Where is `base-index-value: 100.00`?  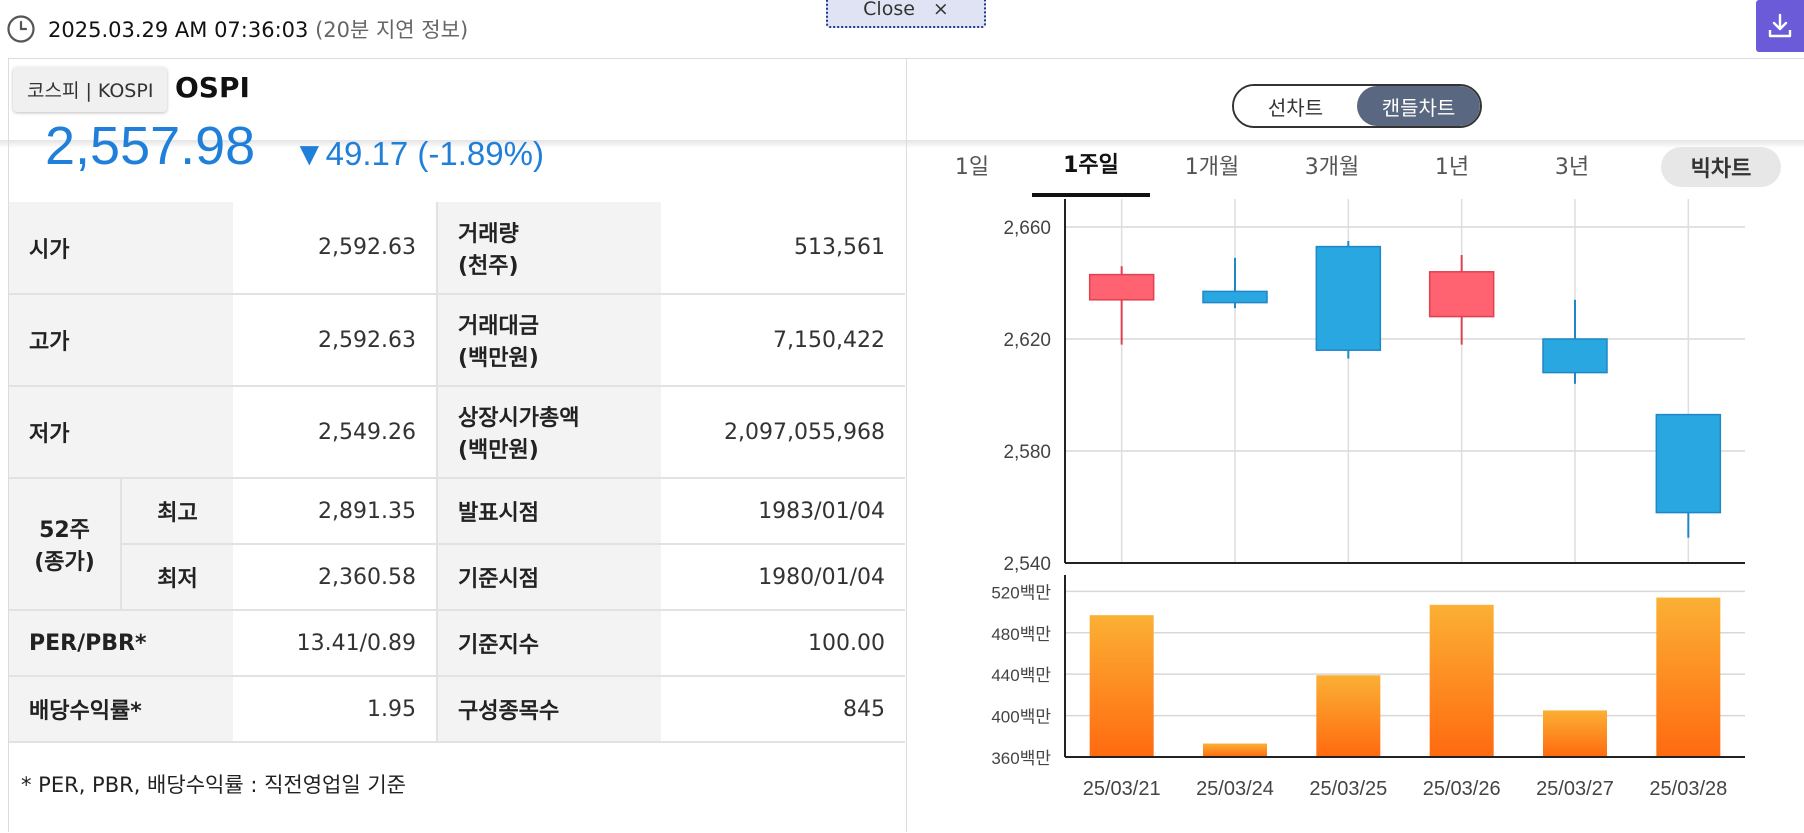 base-index-value: 100.00 is located at coordinates (783, 643).